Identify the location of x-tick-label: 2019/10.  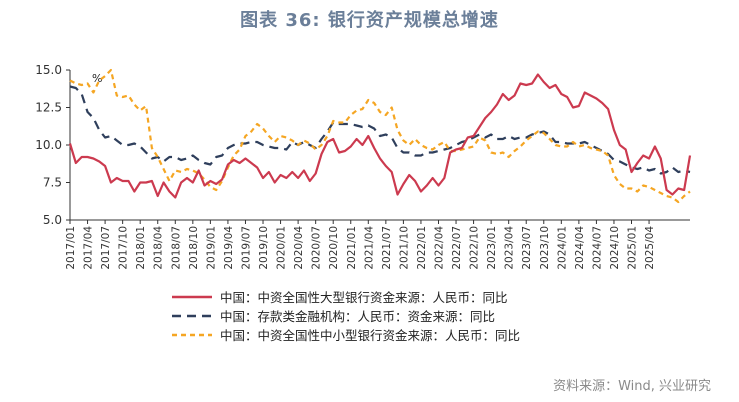
(264, 248).